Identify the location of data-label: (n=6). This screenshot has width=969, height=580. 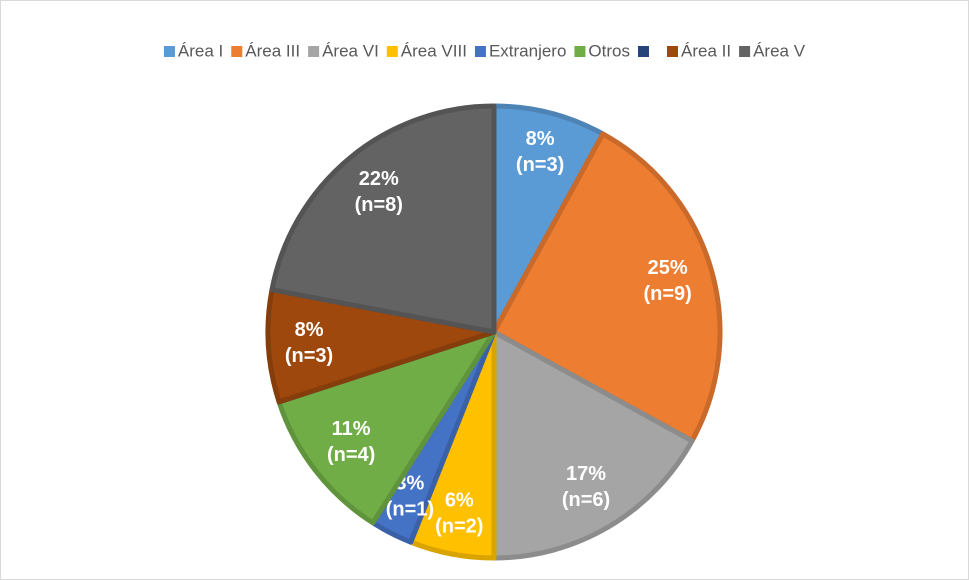
(586, 500).